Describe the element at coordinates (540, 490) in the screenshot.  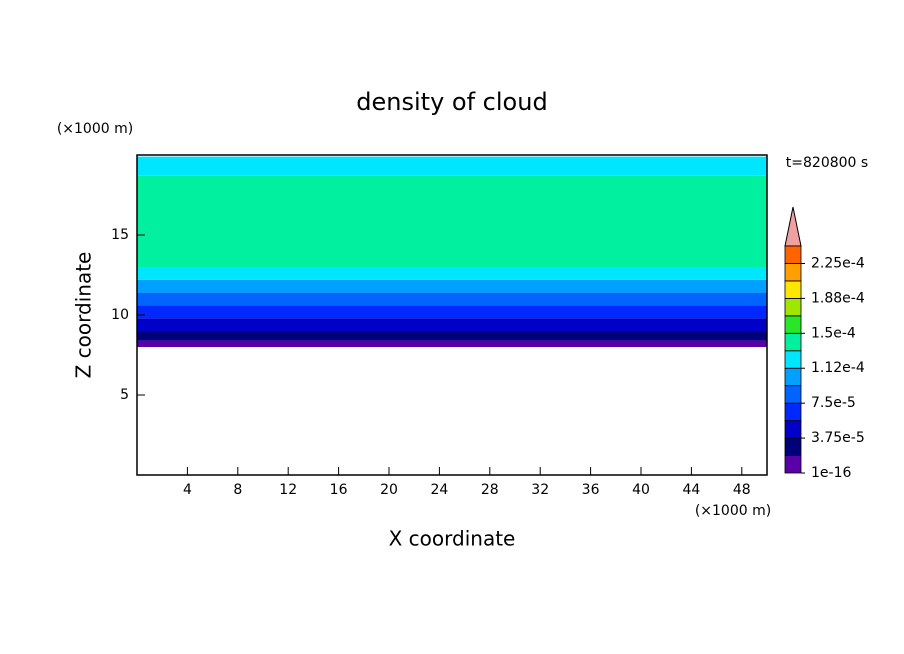
I see `x-tick-label: 32` at that location.